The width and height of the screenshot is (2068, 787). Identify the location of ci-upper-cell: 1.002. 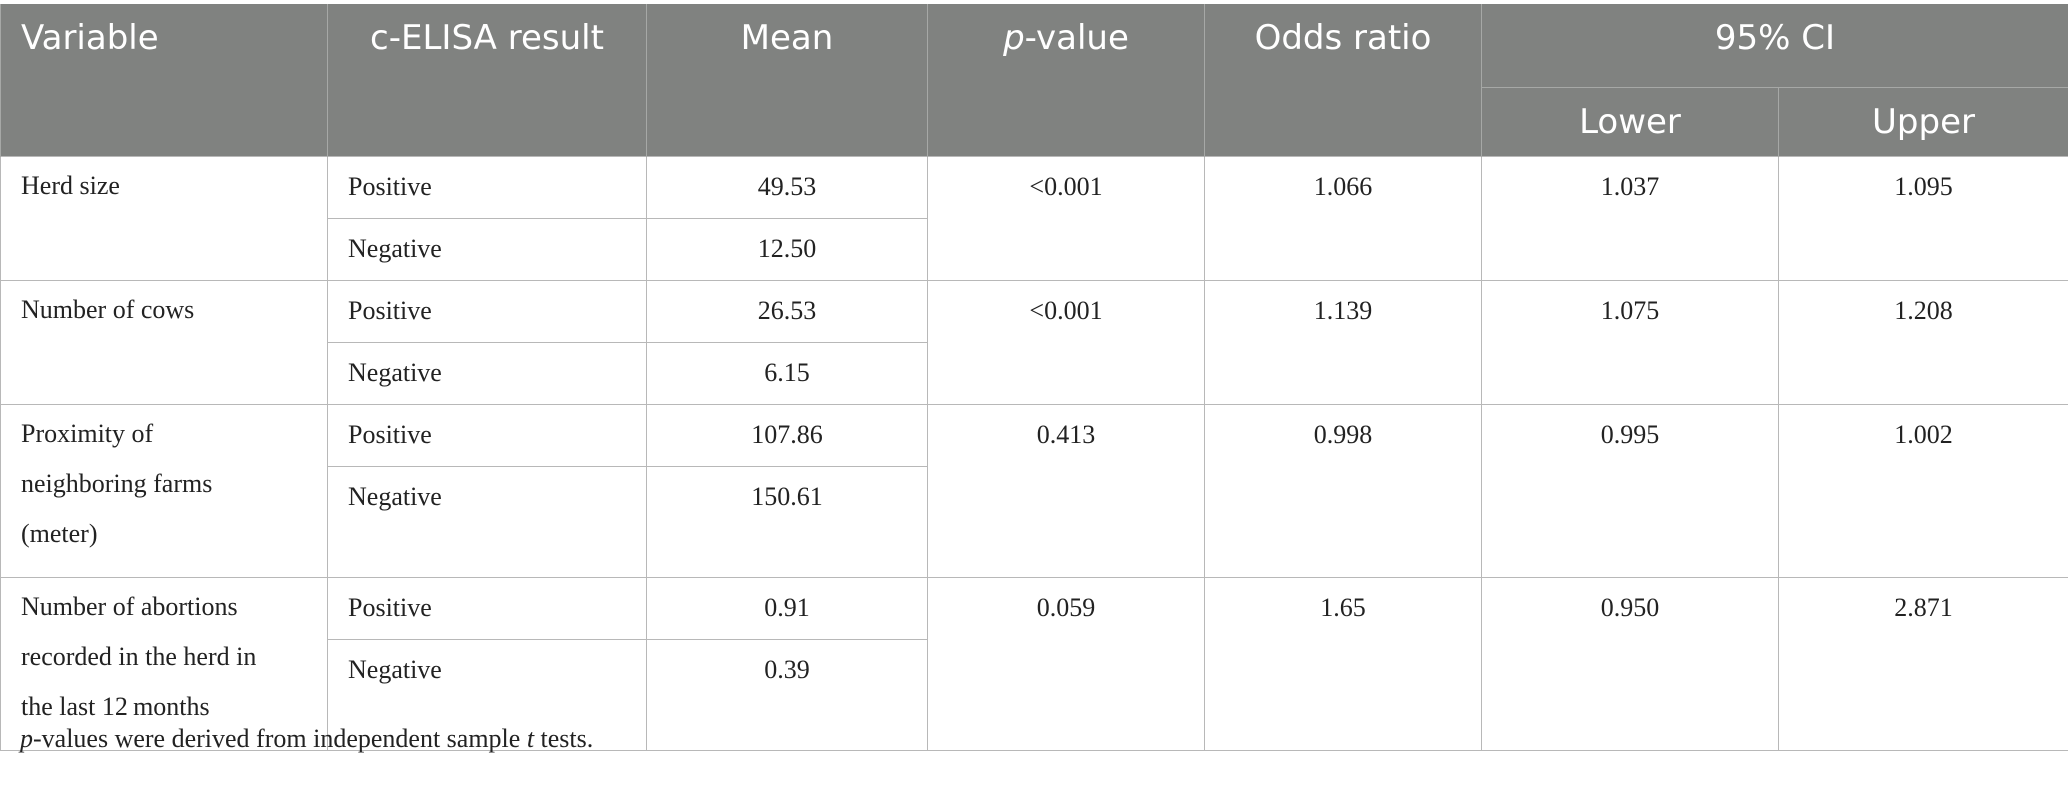
(1923, 491).